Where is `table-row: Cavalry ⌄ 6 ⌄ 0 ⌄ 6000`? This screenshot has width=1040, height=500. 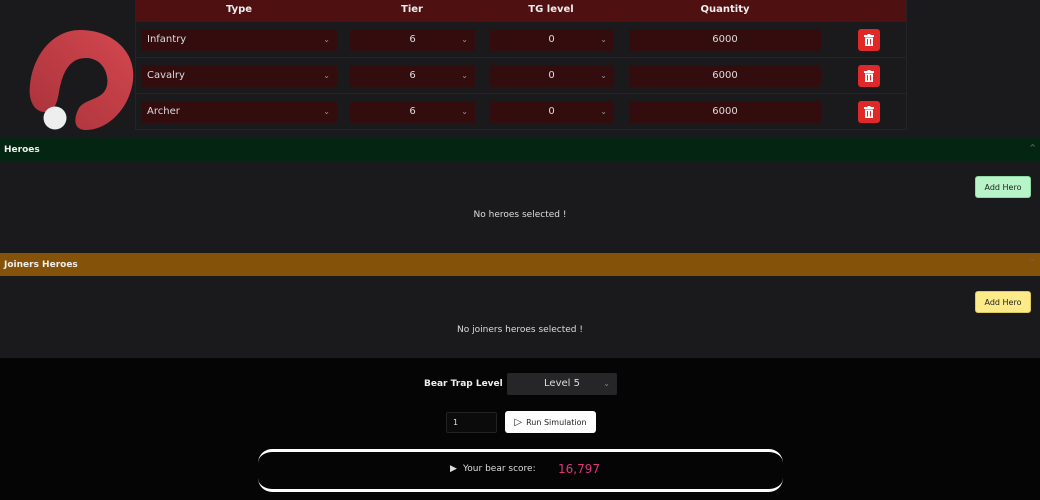
table-row: Cavalry ⌄ 6 ⌄ 0 ⌄ 6000 is located at coordinates (521, 76).